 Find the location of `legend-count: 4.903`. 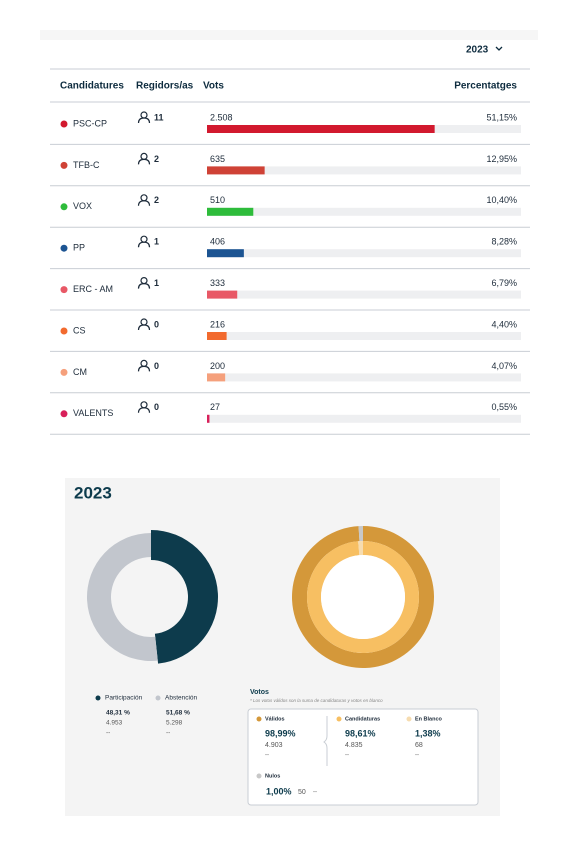

legend-count: 4.903 is located at coordinates (274, 745).